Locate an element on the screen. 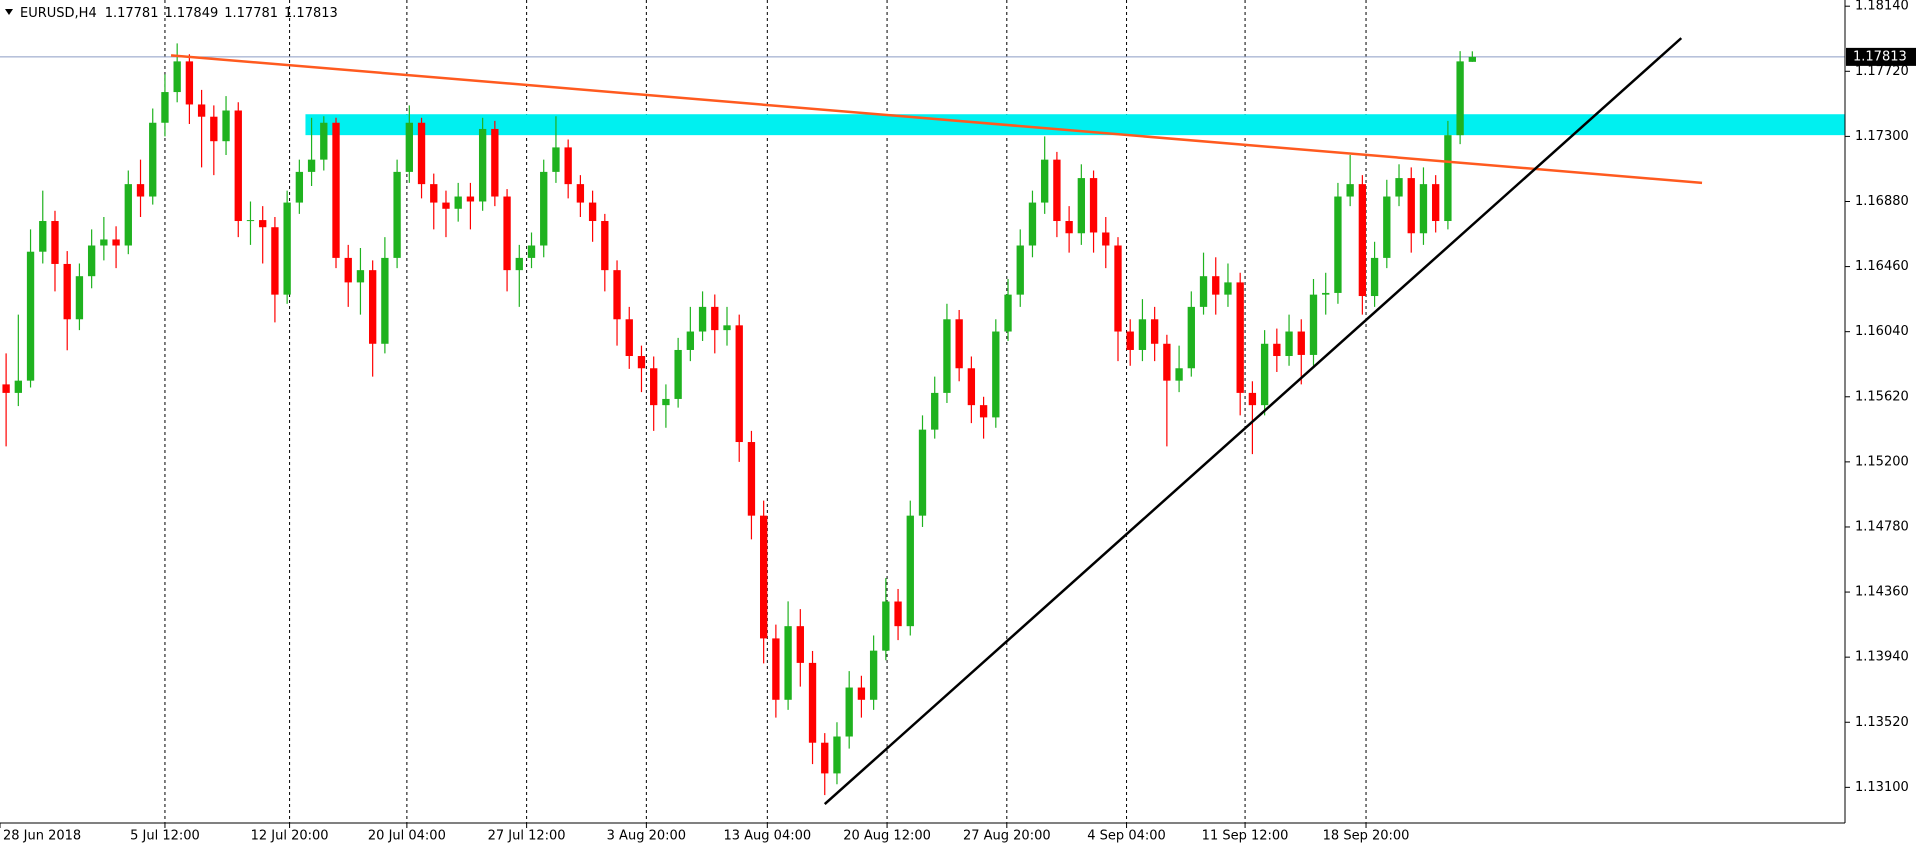 The height and width of the screenshot is (847, 1916). x-tick-label: 11 Sep 12:00 is located at coordinates (1245, 836).